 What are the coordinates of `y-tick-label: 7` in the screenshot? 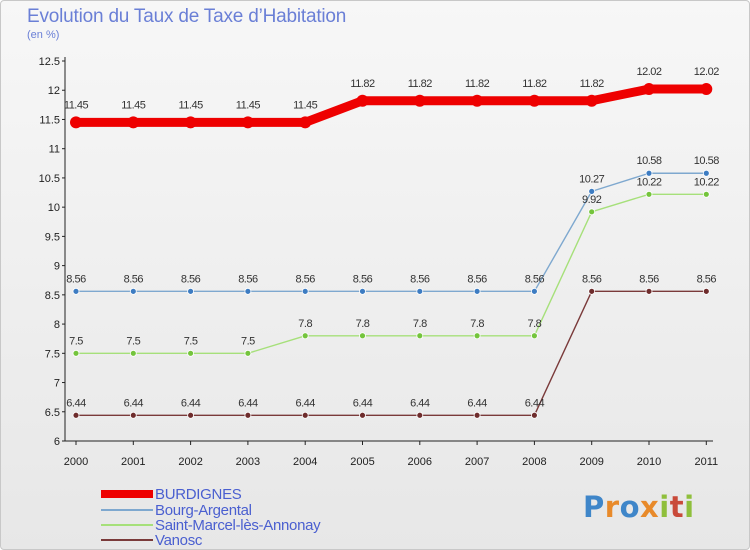 It's located at (57, 384).